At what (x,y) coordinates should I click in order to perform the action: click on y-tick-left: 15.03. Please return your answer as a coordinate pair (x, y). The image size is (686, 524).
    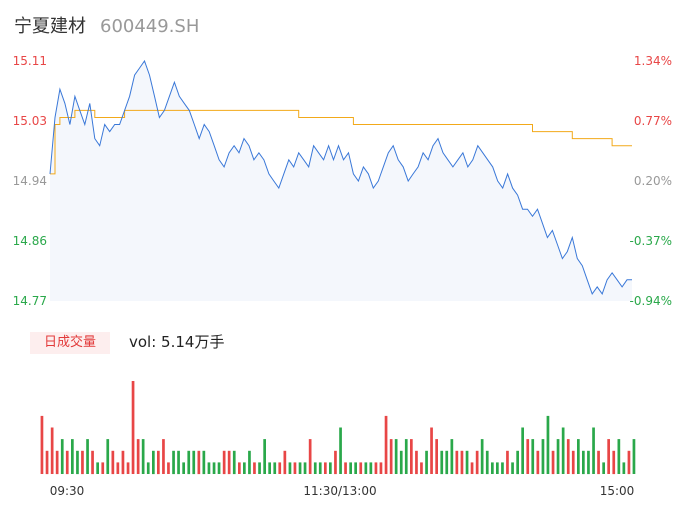
    Looking at the image, I should click on (30, 121).